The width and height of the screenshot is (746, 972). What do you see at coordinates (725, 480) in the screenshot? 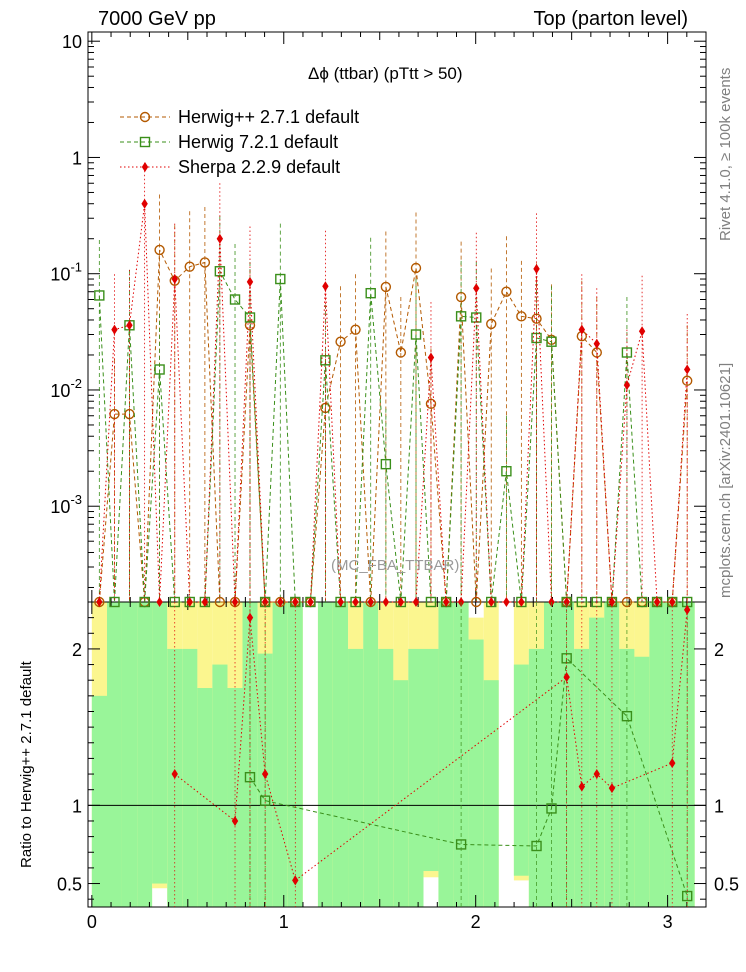
I see `side-text-bottom: mcplots.cern.ch [arXiv:2401.10621]` at bounding box center [725, 480].